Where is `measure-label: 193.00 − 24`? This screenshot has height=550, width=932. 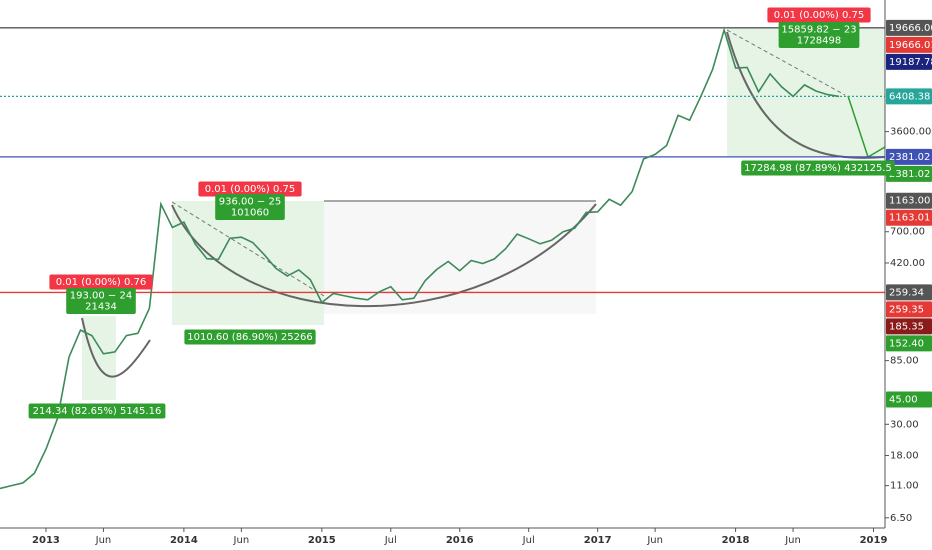 measure-label: 193.00 − 24 is located at coordinates (101, 296).